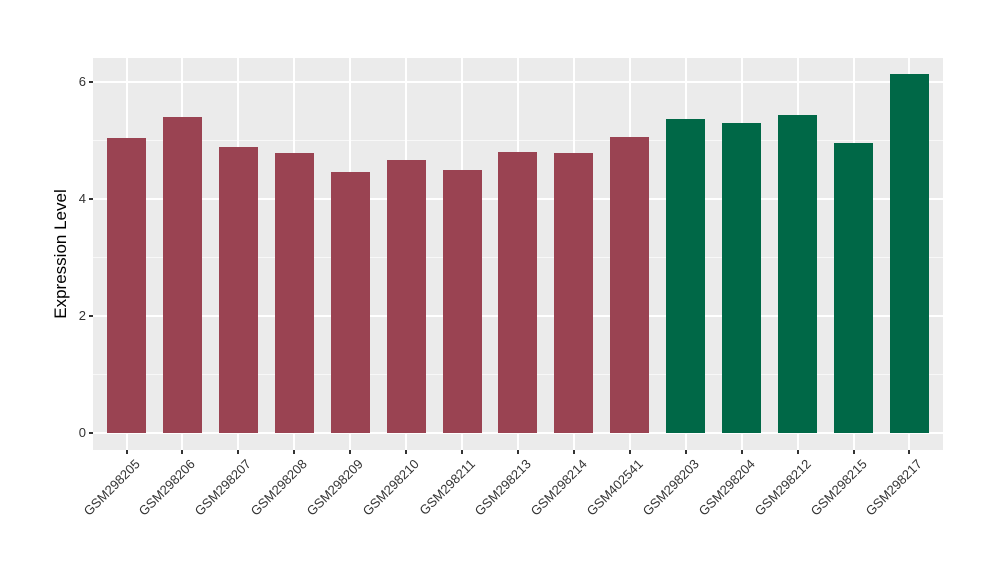 The image size is (1000, 580). I want to click on x-tick-label-GSM298205: GSM298205, so click(111, 487).